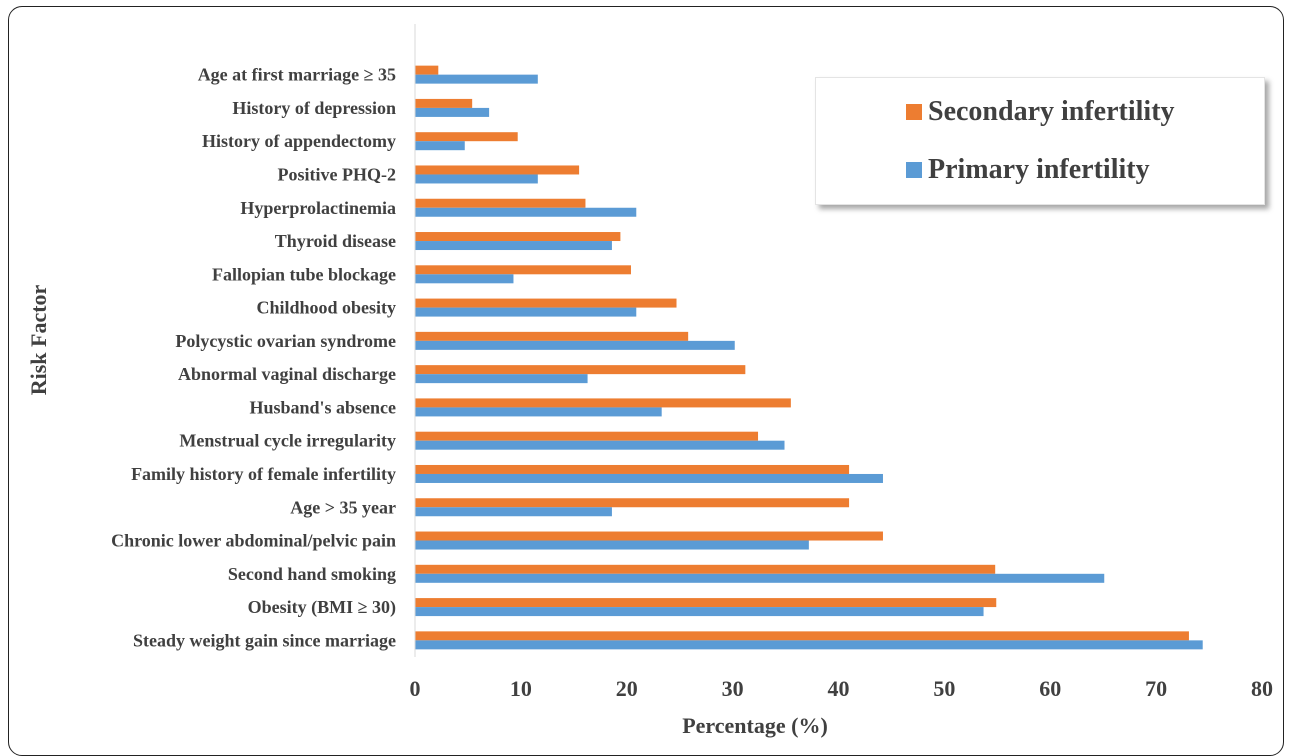  I want to click on category-label: Steady weight gain since marriage, so click(264, 640).